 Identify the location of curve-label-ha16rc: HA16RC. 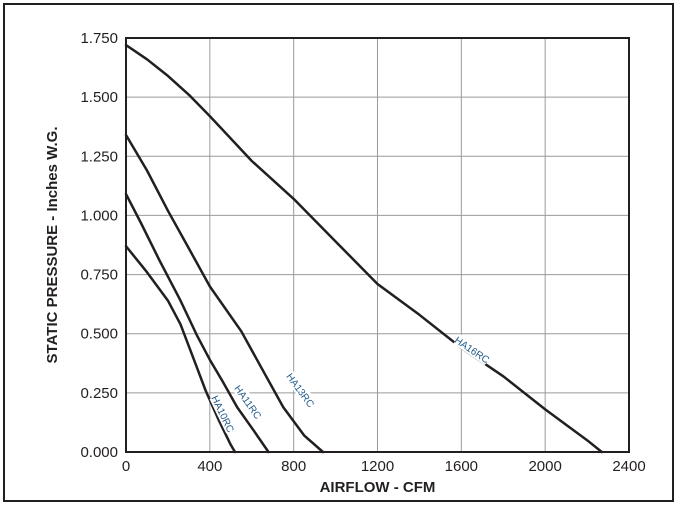
(471, 350).